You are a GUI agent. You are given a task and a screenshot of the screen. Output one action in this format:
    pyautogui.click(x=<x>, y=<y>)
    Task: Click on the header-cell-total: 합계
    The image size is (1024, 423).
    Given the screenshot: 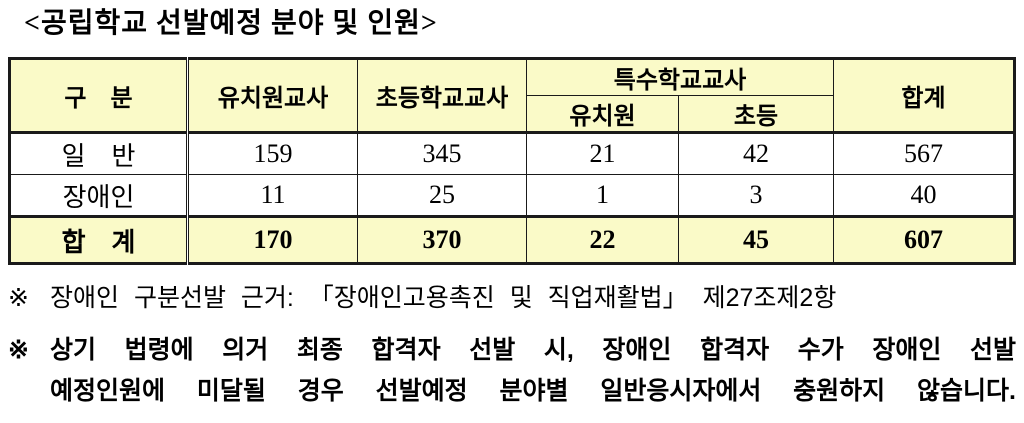 What is the action you would take?
    pyautogui.click(x=924, y=95)
    